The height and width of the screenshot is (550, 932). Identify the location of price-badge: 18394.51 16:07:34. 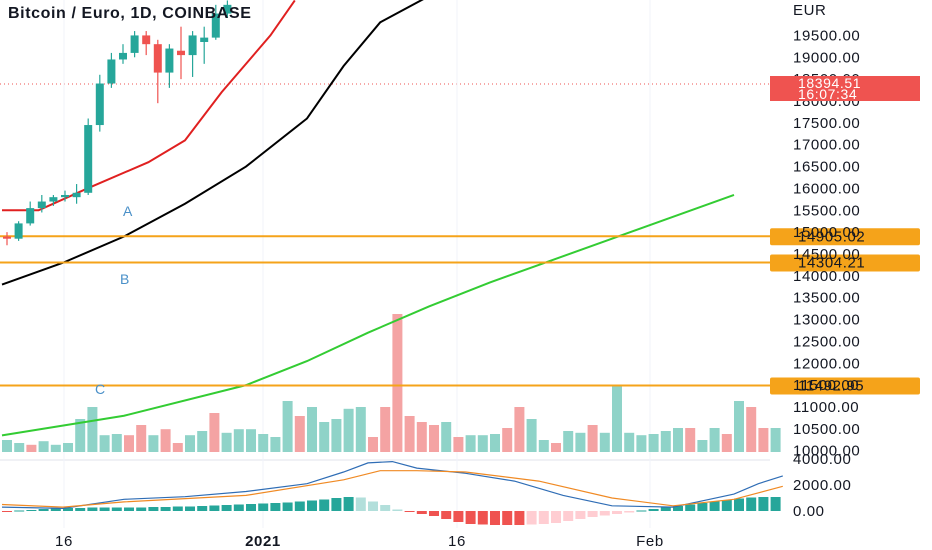
(845, 88).